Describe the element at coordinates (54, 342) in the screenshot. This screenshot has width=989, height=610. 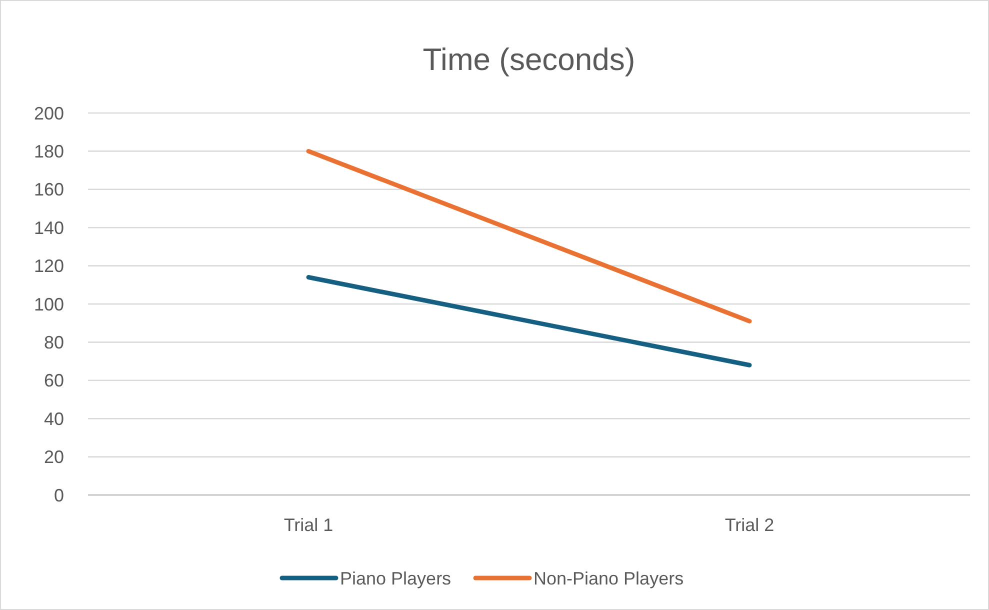
I see `y-tick-label: 80` at that location.